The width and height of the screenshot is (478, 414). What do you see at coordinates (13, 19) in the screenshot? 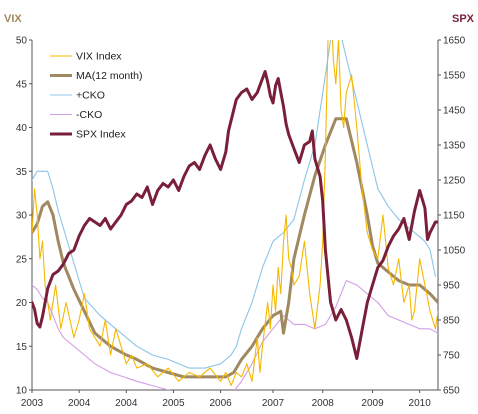
I see `left-axis-title: VIX` at bounding box center [13, 19].